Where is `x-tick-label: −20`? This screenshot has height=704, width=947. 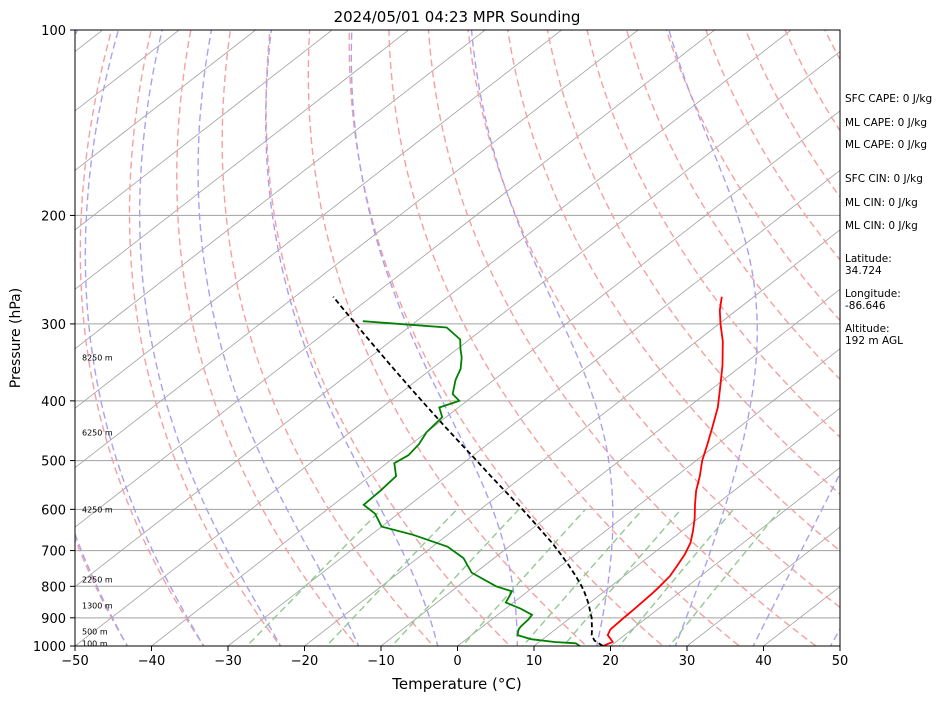
x-tick-label: −20 is located at coordinates (304, 661).